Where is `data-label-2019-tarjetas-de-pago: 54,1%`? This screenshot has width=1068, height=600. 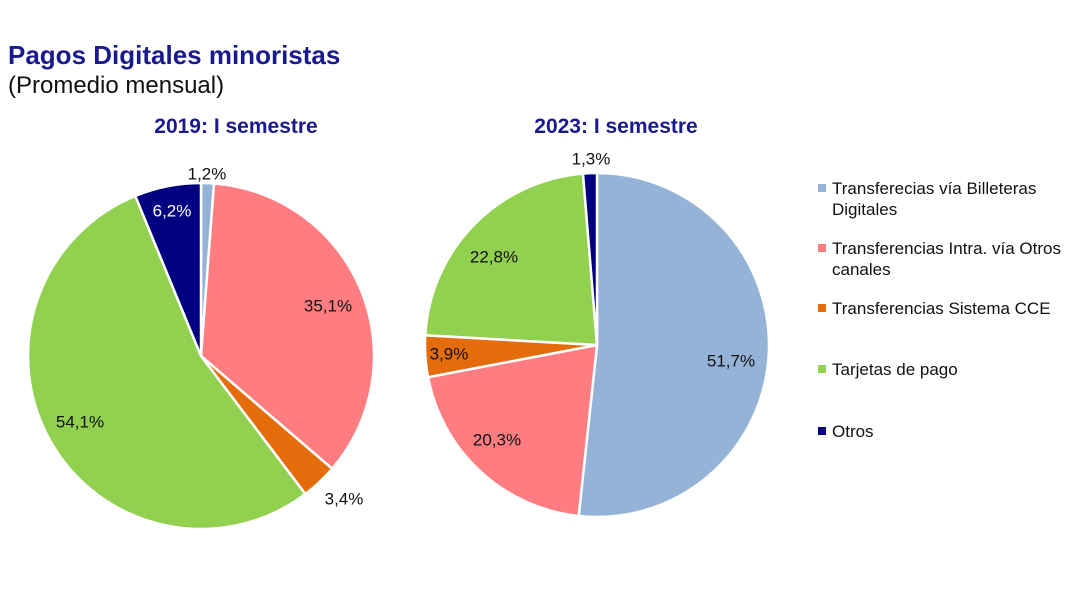 data-label-2019-tarjetas-de-pago: 54,1% is located at coordinates (80, 421).